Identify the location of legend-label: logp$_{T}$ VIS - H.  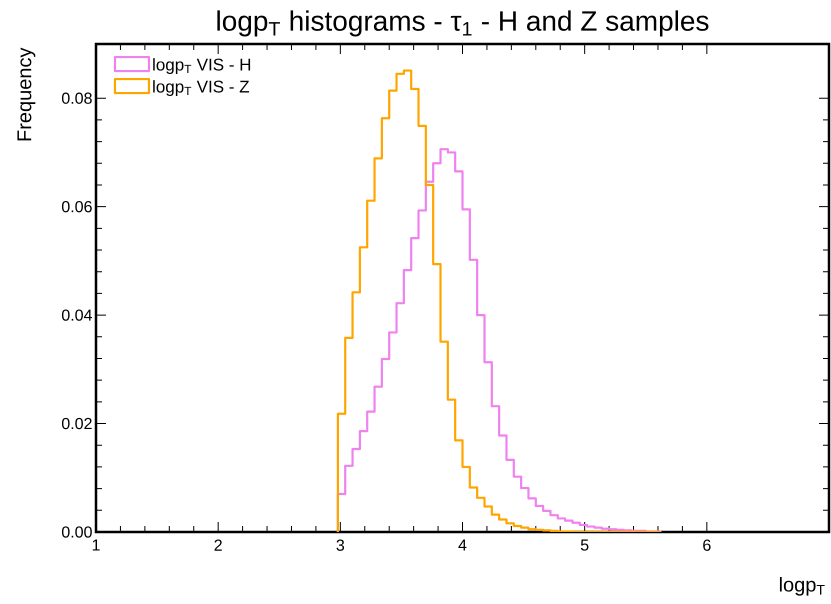
(201, 66).